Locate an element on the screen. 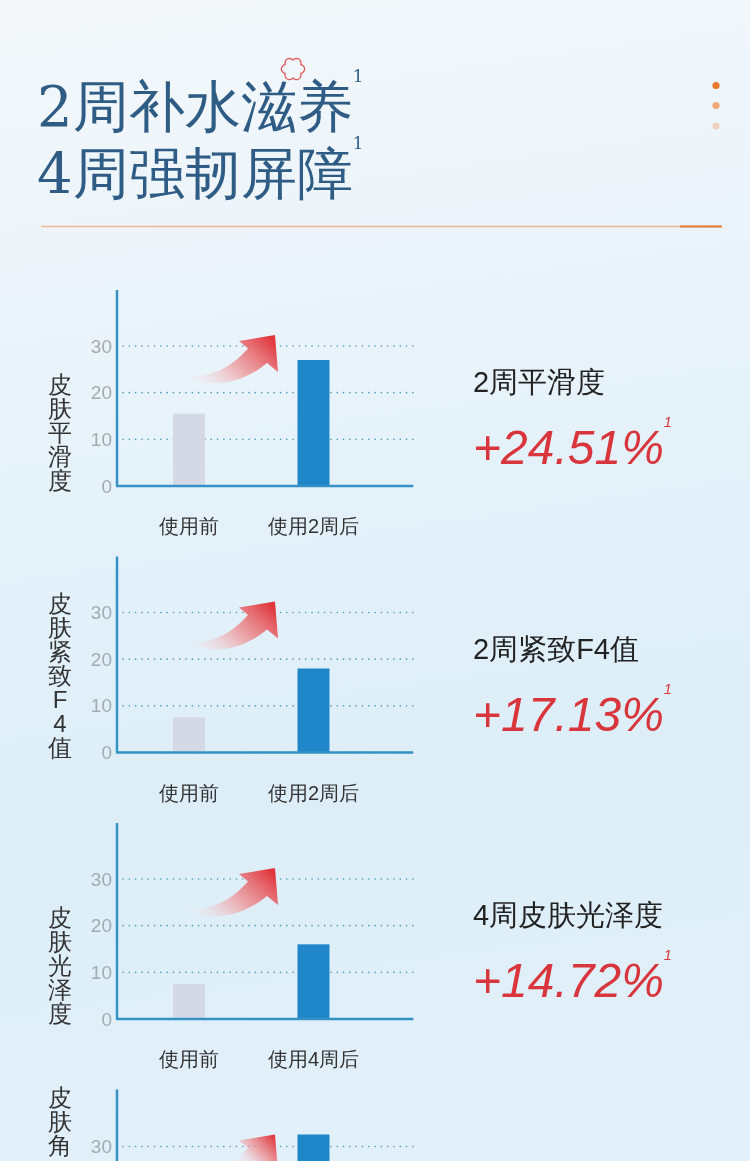 The width and height of the screenshot is (750, 1161). text: +17.13%$^{1}$ is located at coordinates (572, 710).